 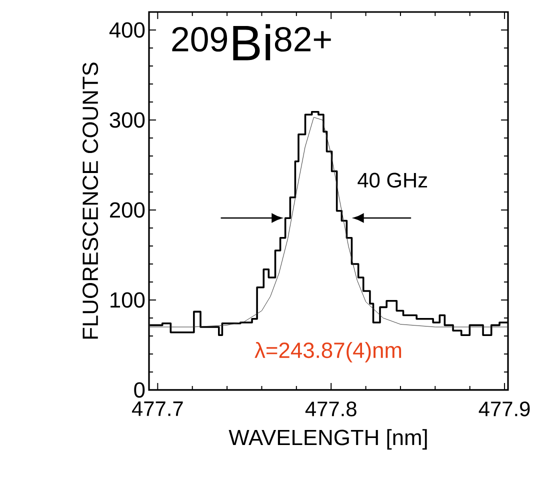 What do you see at coordinates (90, 200) in the screenshot?
I see `y-axis-title: FLUORESCENCE COUNTS` at bounding box center [90, 200].